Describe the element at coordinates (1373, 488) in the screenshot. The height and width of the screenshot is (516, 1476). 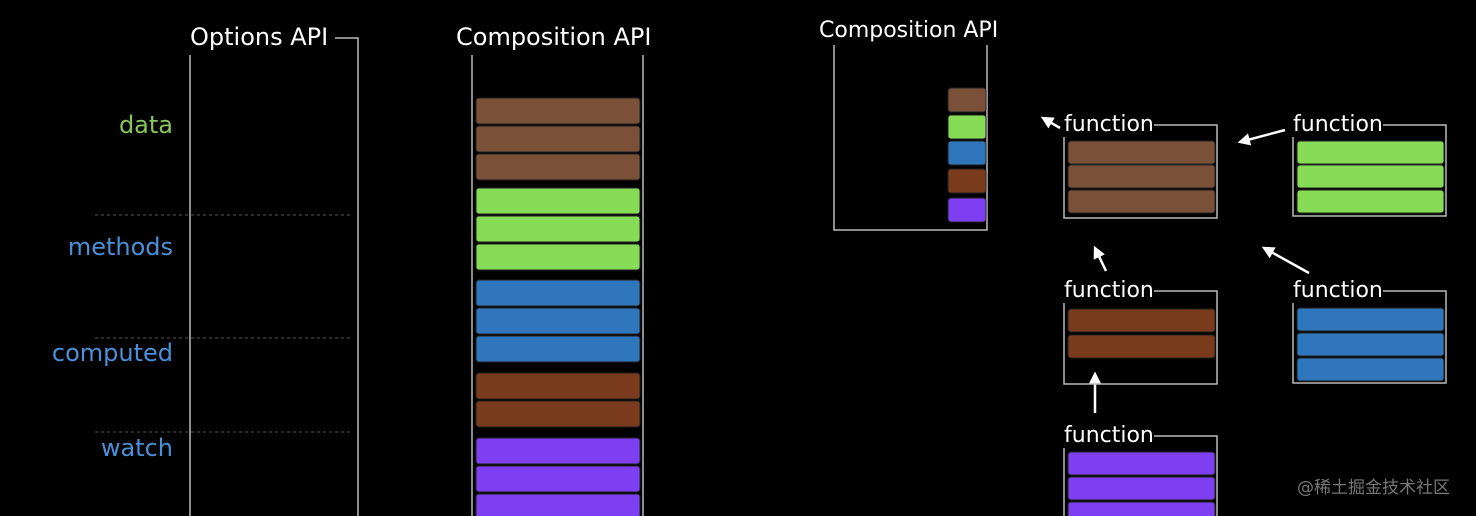
I see `watermark: @稀土掘金技术社区` at that location.